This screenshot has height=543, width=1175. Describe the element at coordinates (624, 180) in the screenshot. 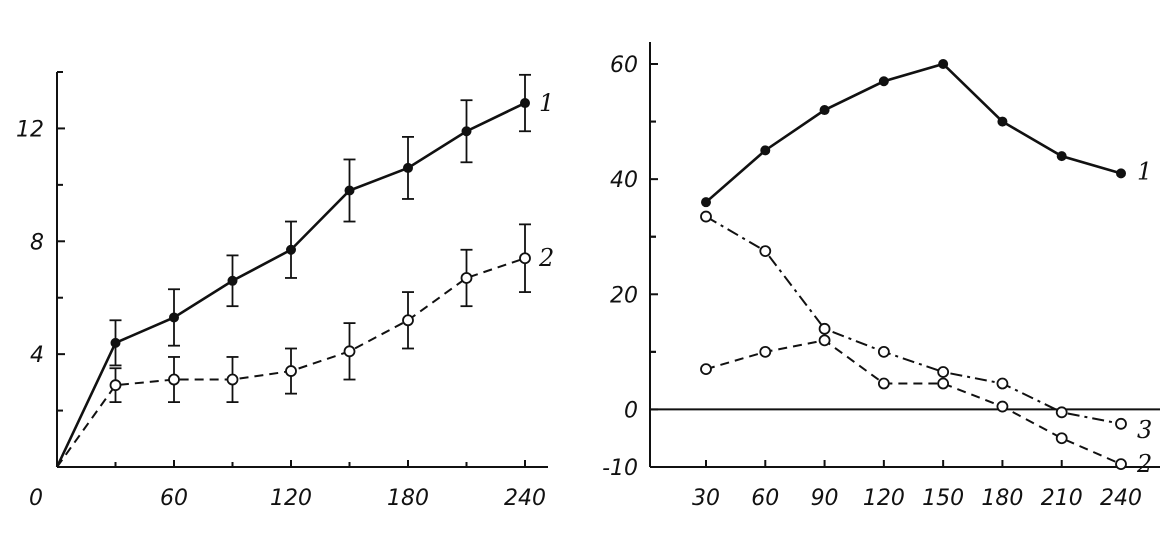

I see `y-tick-label: 40` at that location.